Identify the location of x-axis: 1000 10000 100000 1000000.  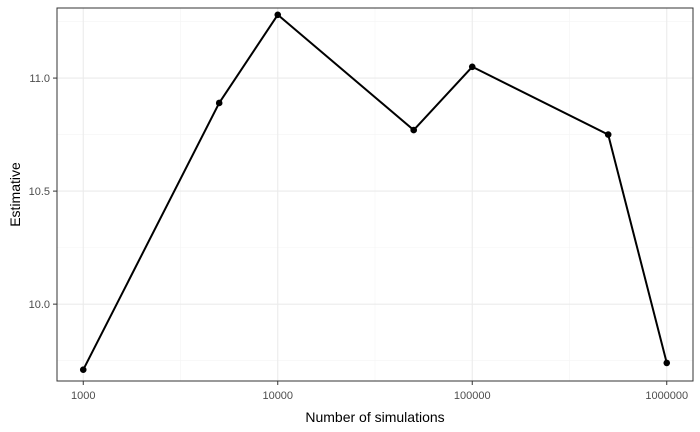
(379, 391).